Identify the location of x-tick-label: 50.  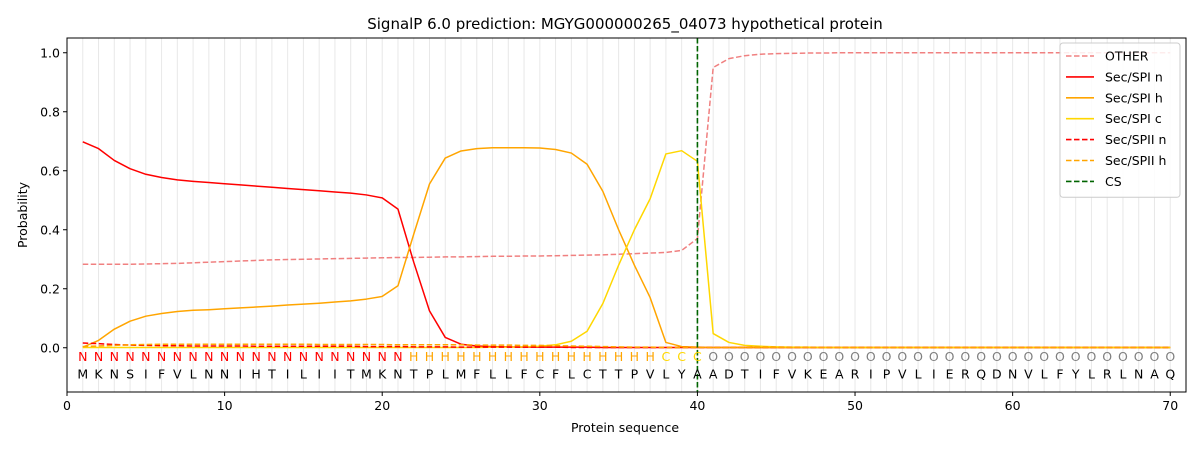
(855, 405).